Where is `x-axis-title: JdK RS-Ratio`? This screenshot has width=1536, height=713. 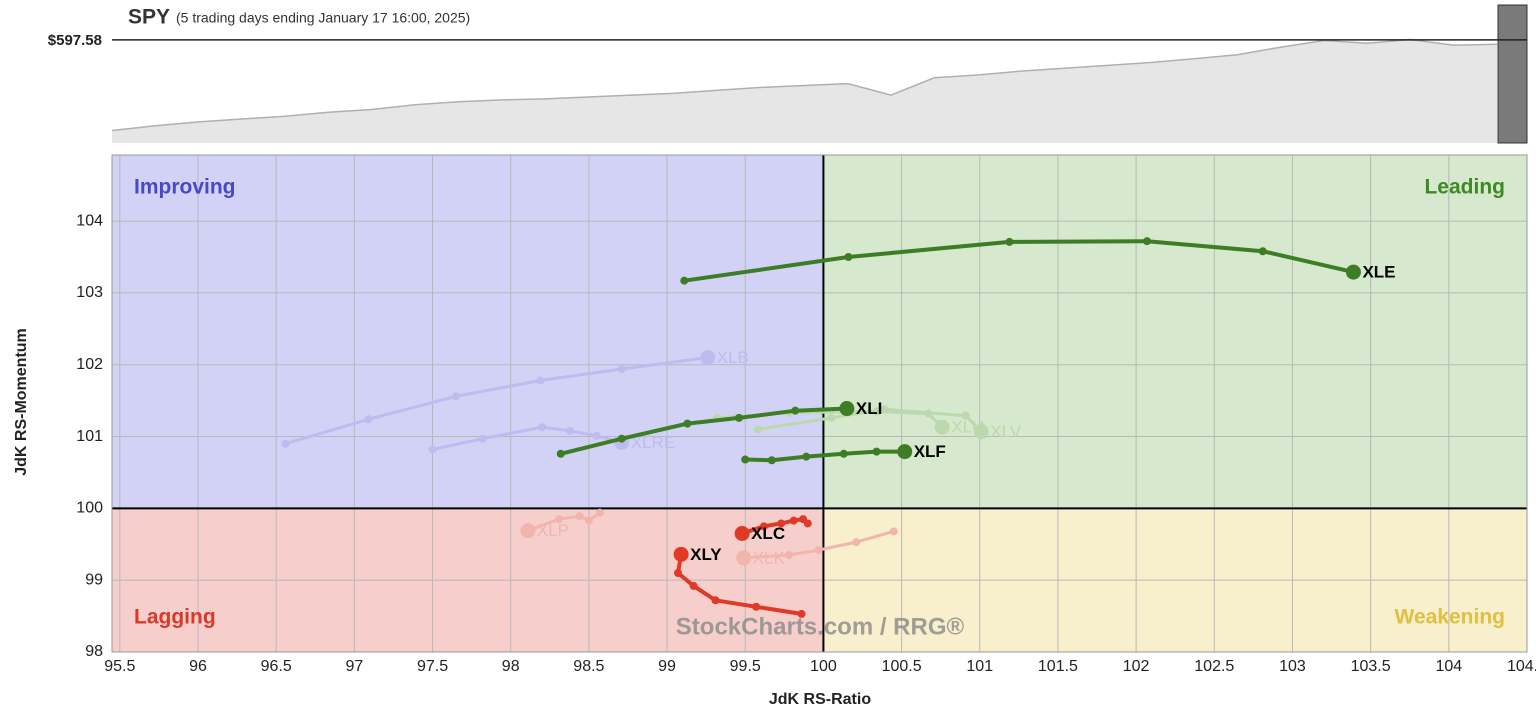
x-axis-title: JdK RS-Ratio is located at coordinates (820, 699).